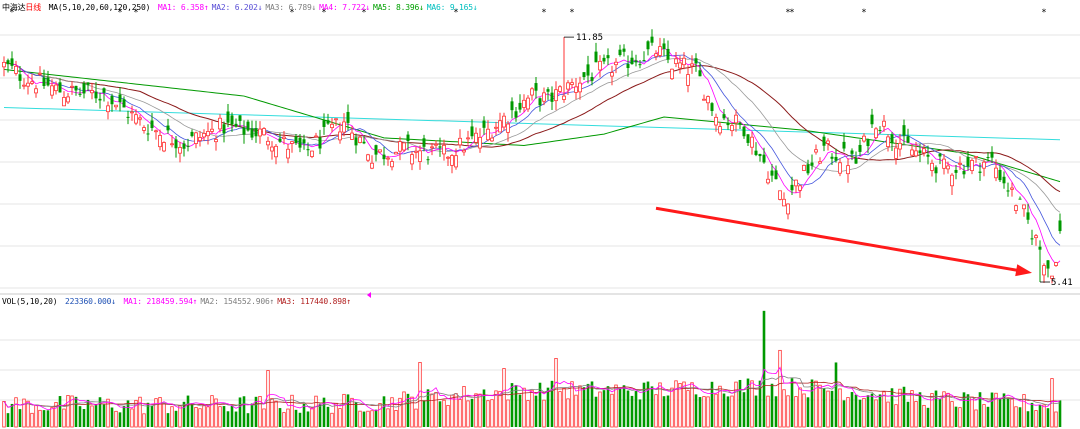 This screenshot has height=429, width=1080. Describe the element at coordinates (369, 295) in the screenshot. I see `cursor-marker` at that location.